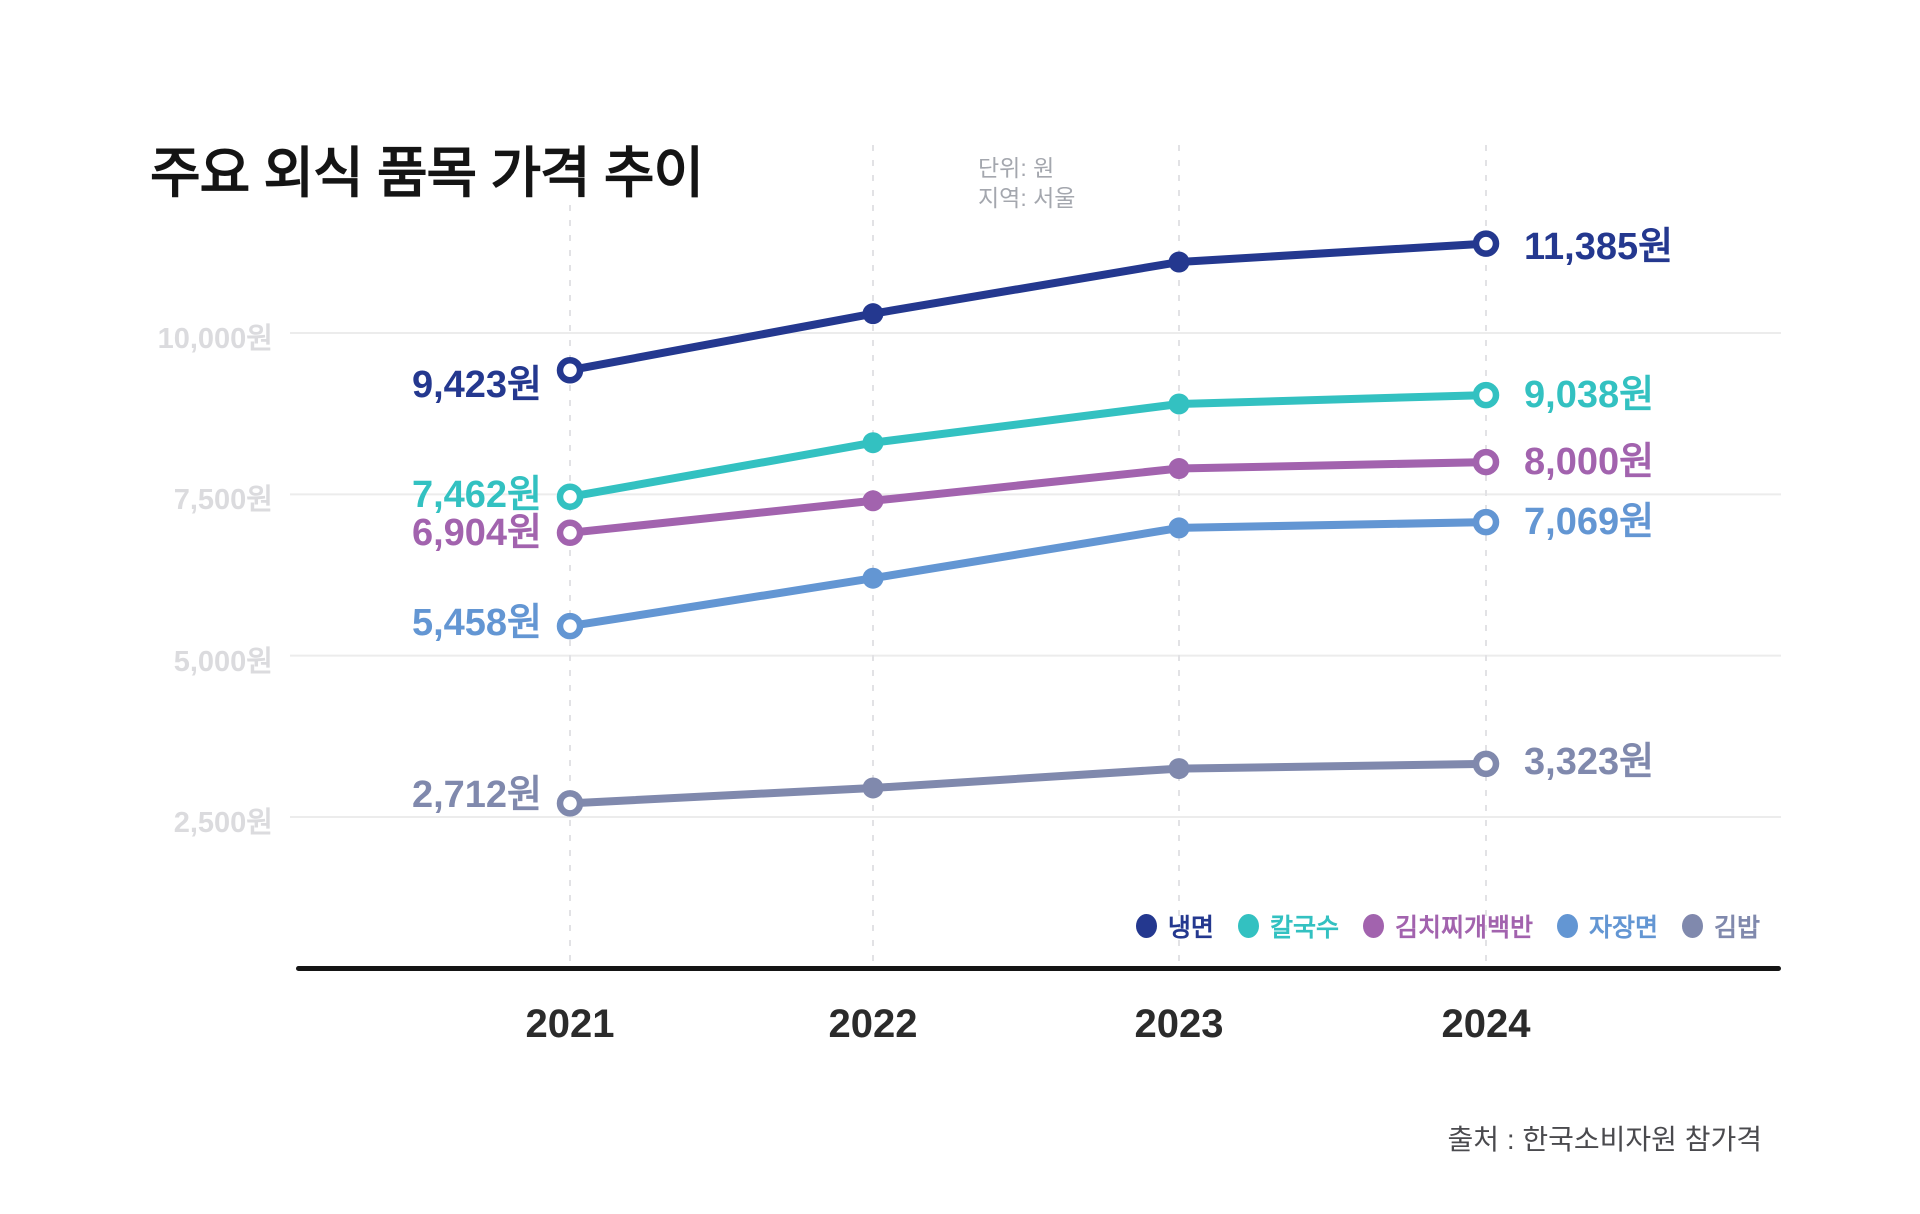 Image resolution: width=1920 pixels, height=1214 pixels. Describe the element at coordinates (476, 385) in the screenshot. I see `start-value-label-naengmyeon: 9,423원` at that location.